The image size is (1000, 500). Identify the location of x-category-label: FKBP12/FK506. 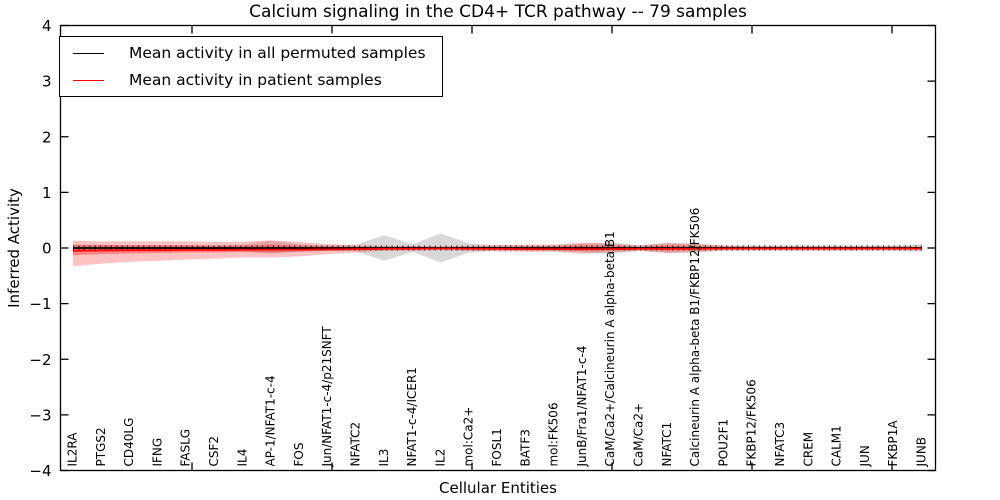
(752, 422).